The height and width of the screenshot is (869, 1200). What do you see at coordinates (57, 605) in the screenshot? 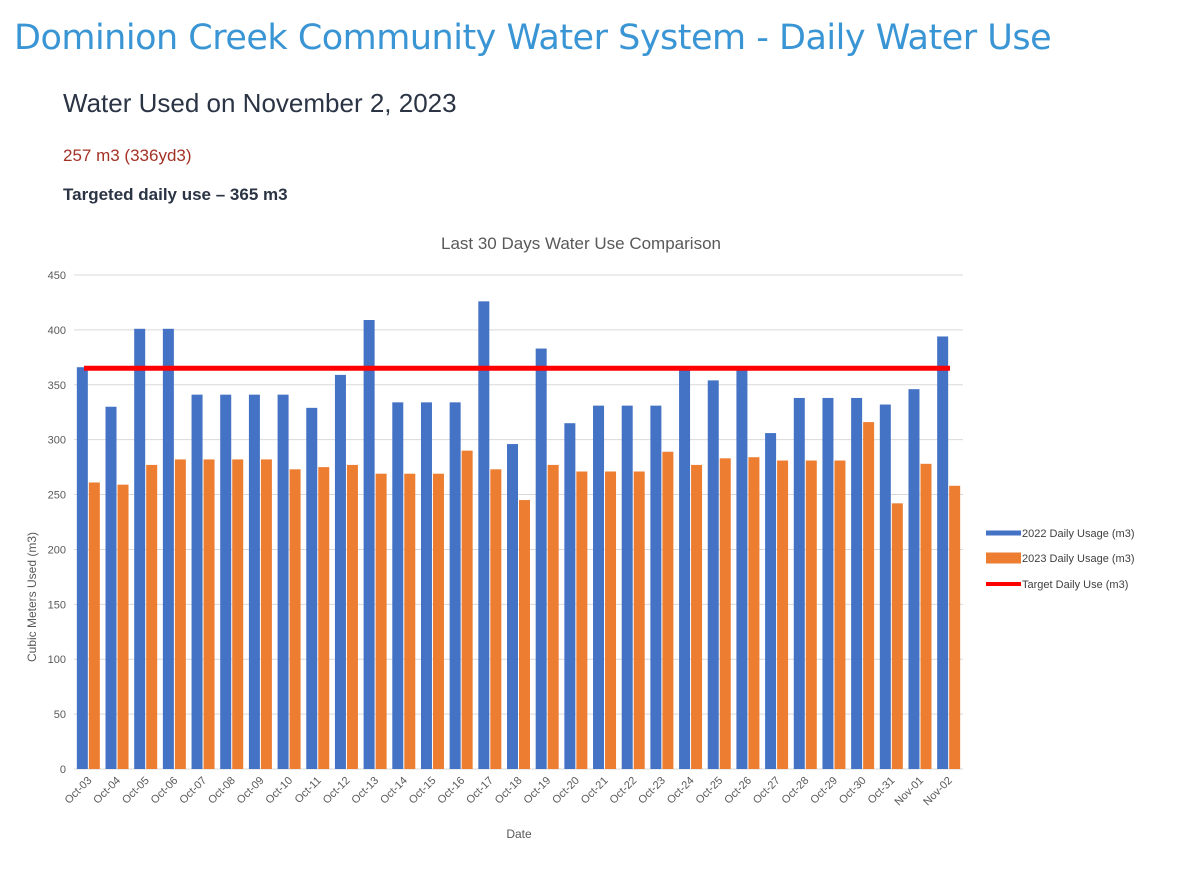
I see `y-tick-label: 150` at bounding box center [57, 605].